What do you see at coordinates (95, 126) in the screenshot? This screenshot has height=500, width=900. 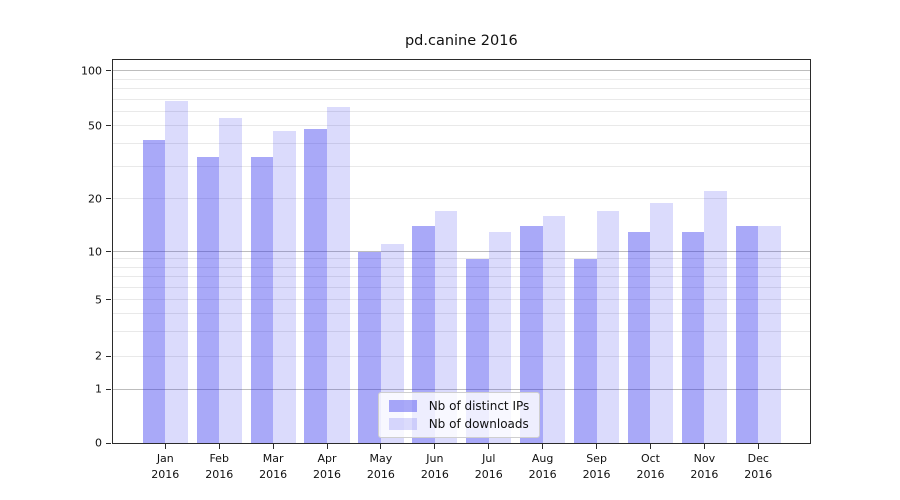 I see `y-tick-label: 50` at bounding box center [95, 126].